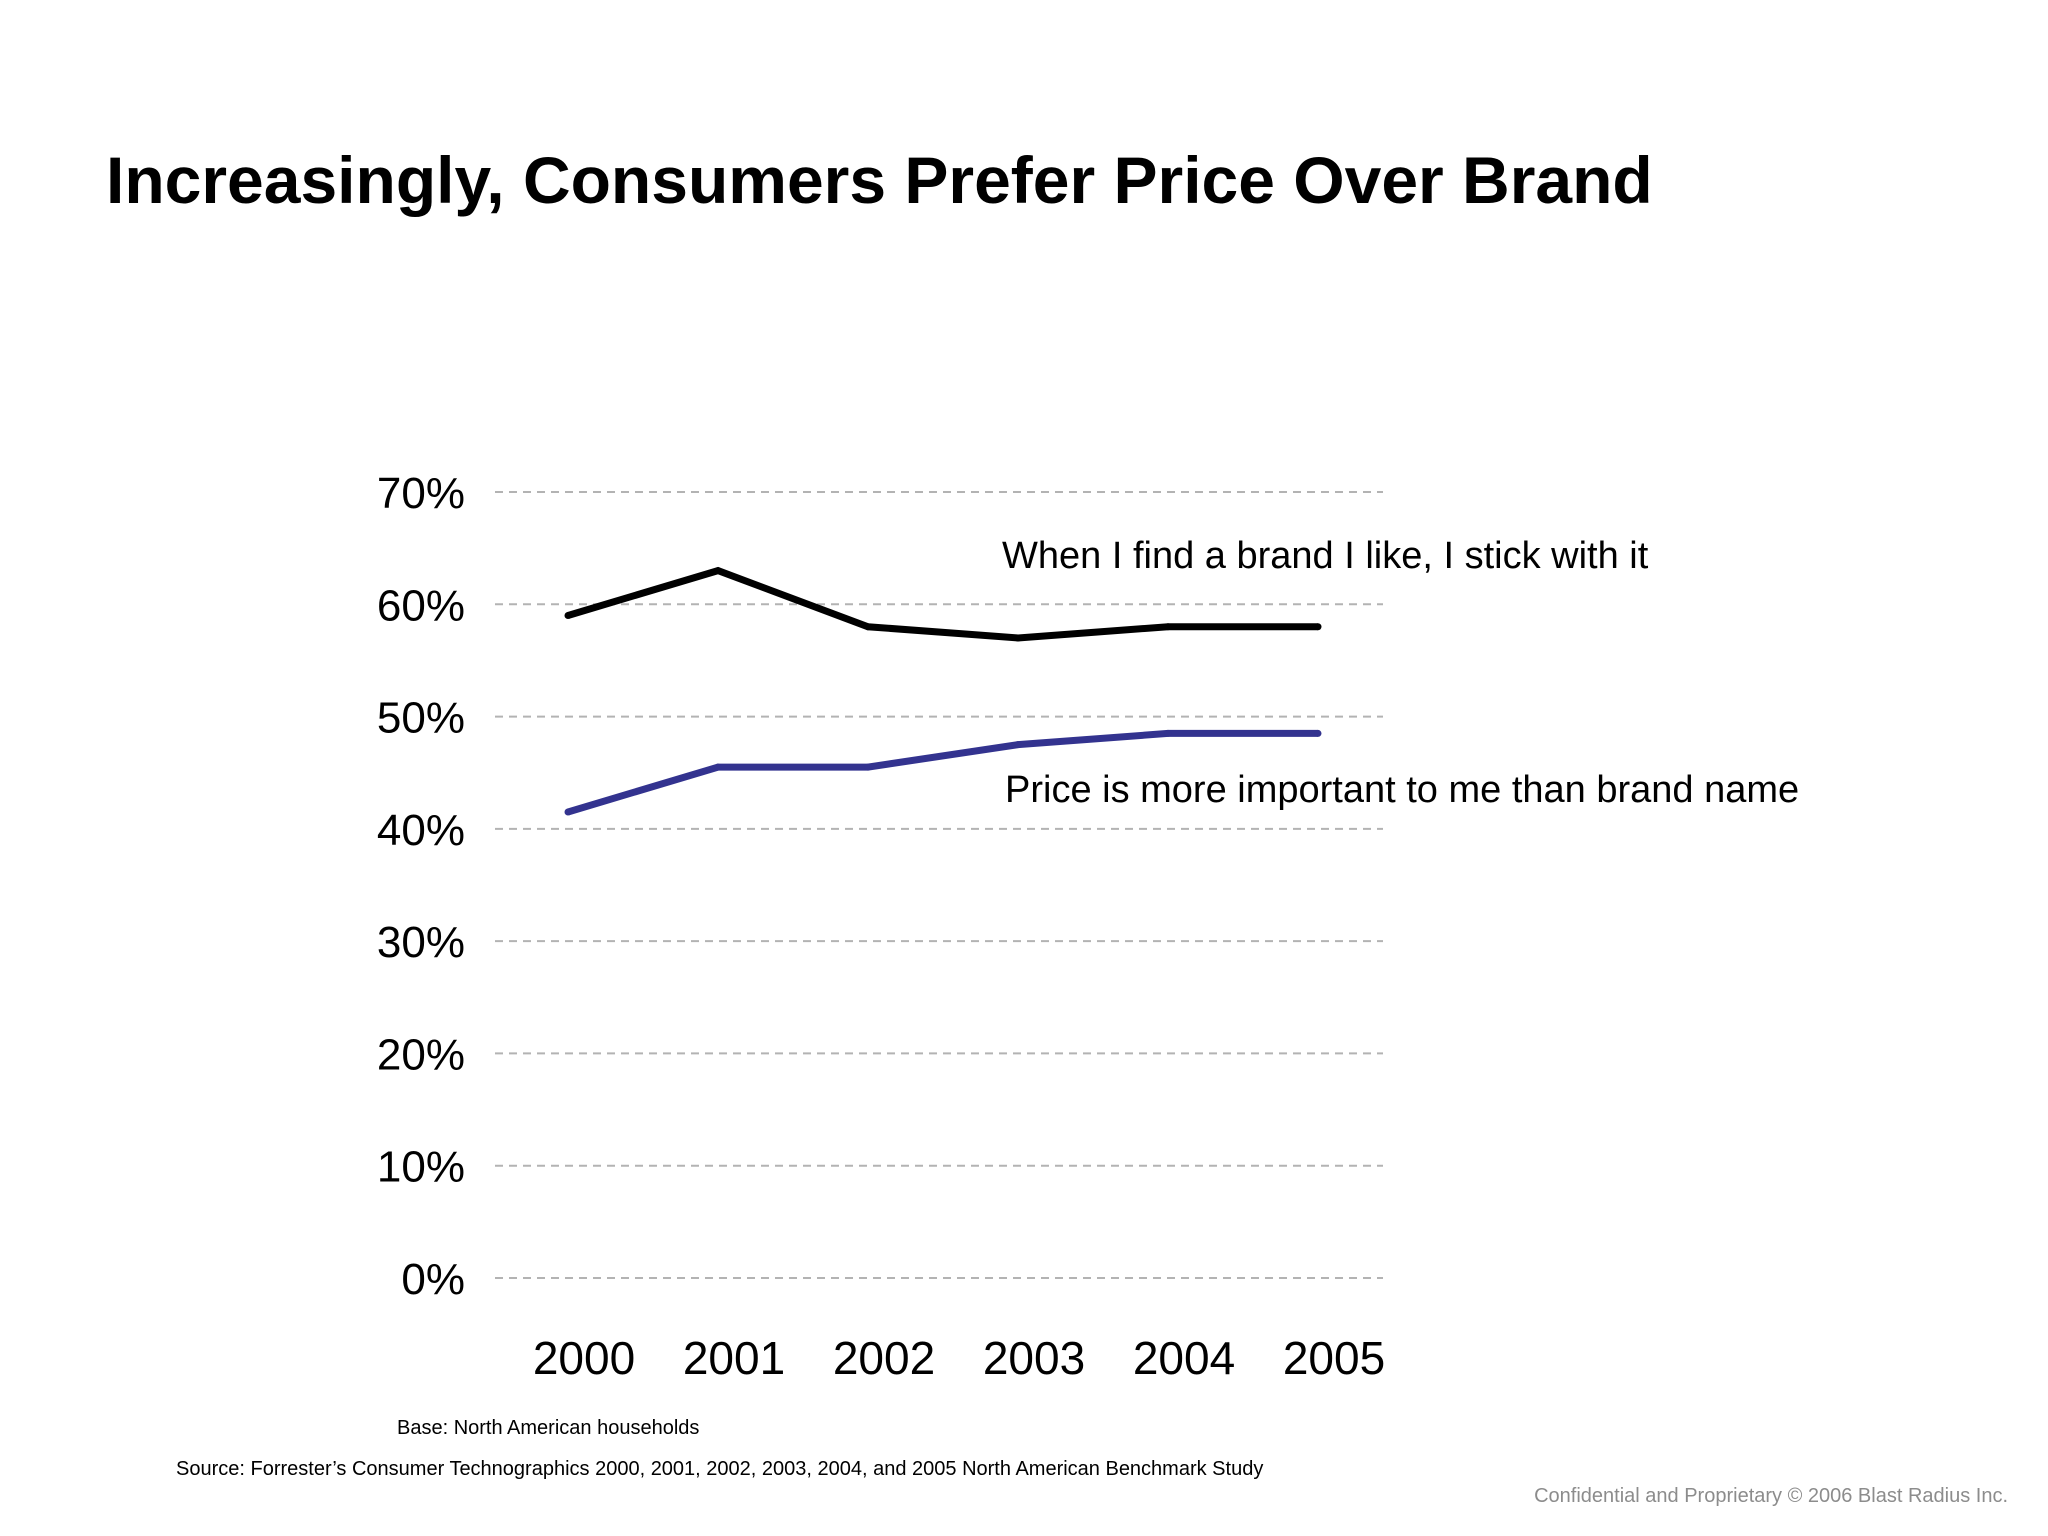  Describe the element at coordinates (433, 1279) in the screenshot. I see `y-tick-label: 0%` at that location.